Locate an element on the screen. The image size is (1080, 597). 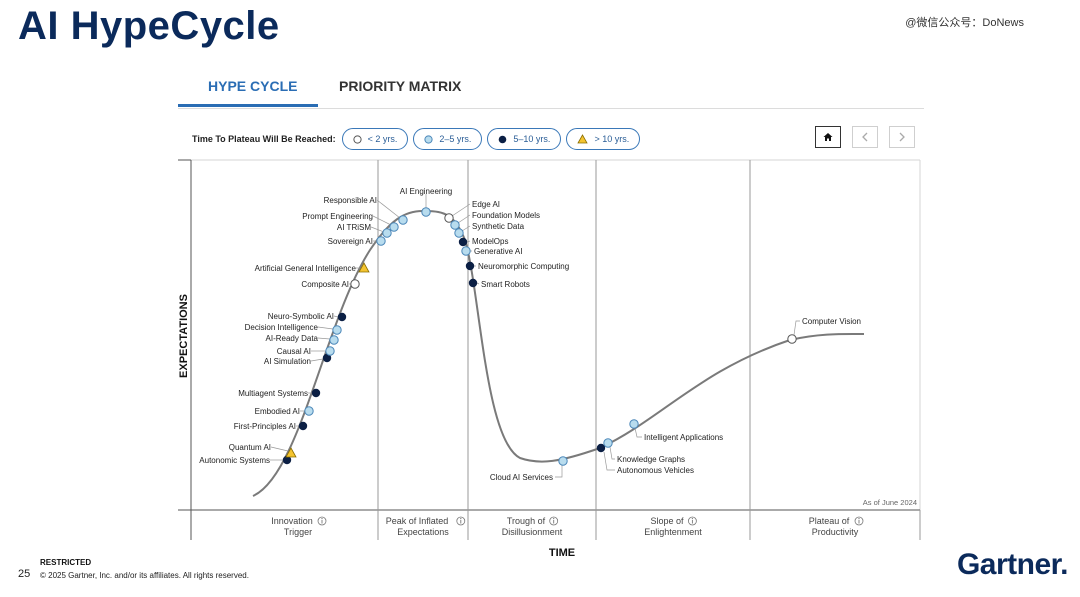
marker-autonomic-systems is located at coordinates (287, 460).